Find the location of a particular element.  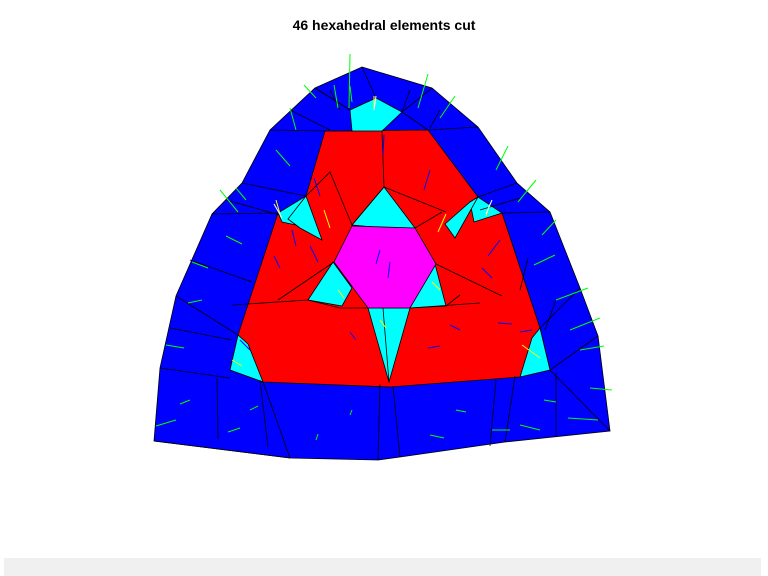

figure-bottom-strip is located at coordinates (382, 567).